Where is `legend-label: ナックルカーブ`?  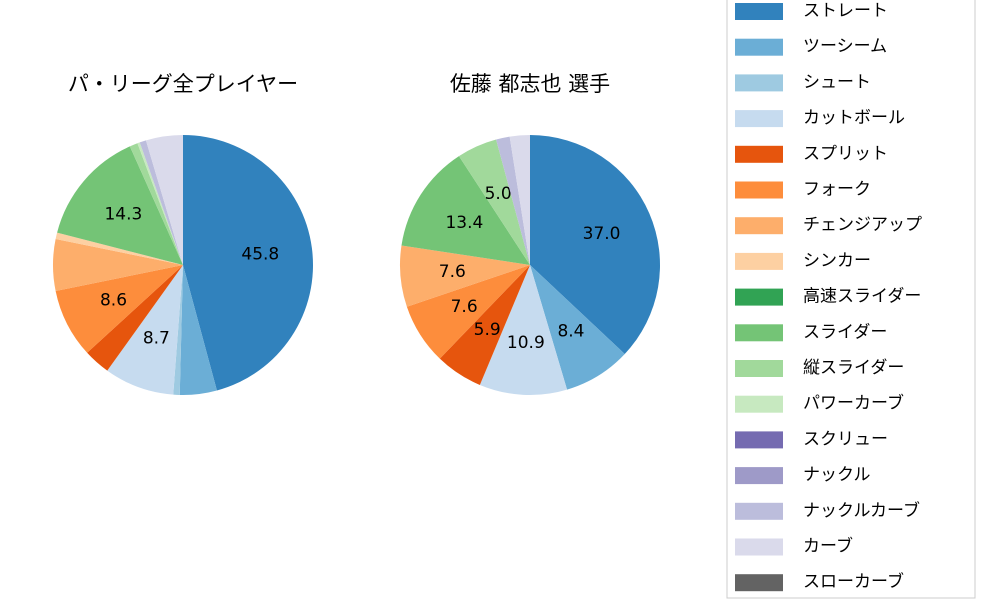
legend-label: ナックルカーブ is located at coordinates (861, 510).